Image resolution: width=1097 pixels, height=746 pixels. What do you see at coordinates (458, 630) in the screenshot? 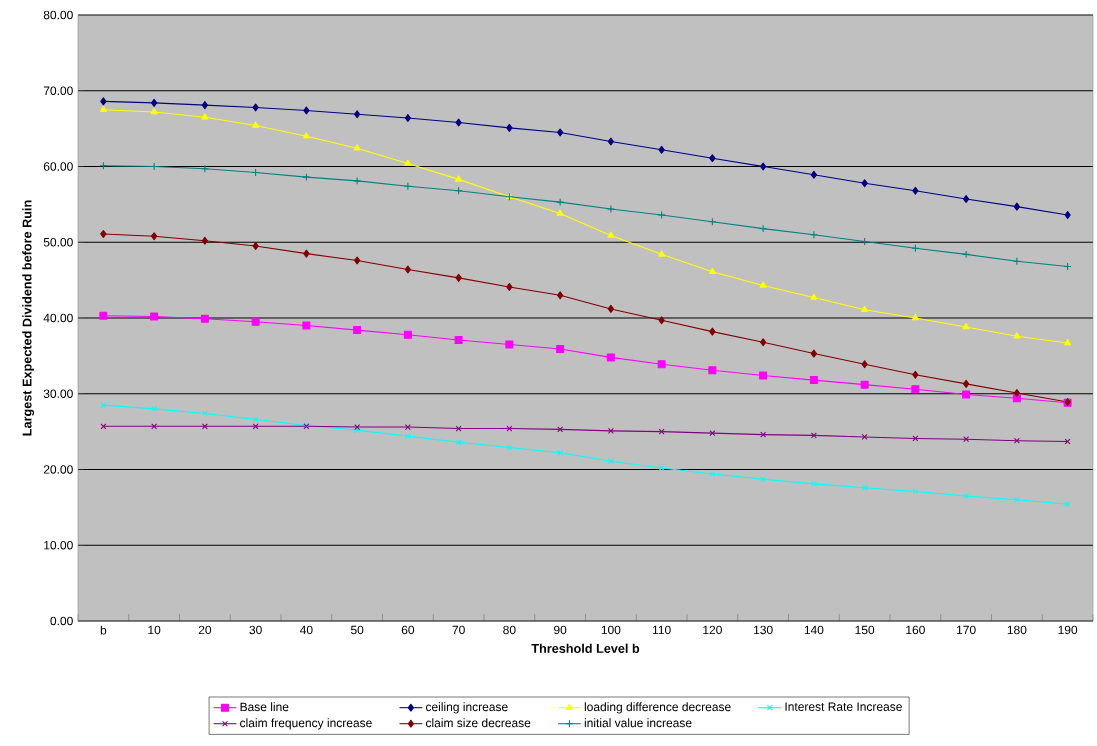
I see `x-tick-label: 70` at bounding box center [458, 630].